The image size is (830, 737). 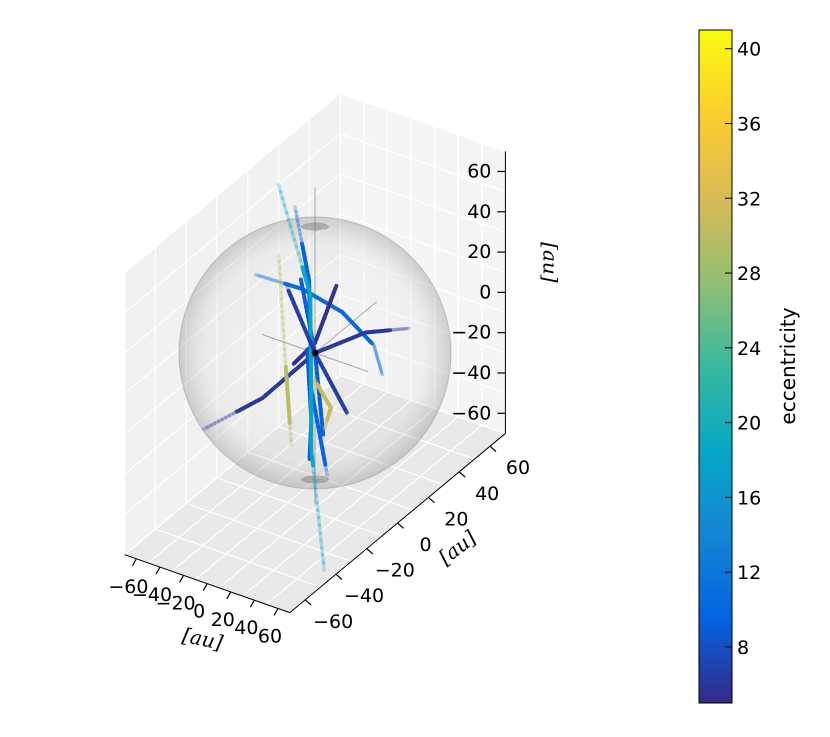 What do you see at coordinates (471, 373) in the screenshot?
I see `z-tick-label: −40` at bounding box center [471, 373].